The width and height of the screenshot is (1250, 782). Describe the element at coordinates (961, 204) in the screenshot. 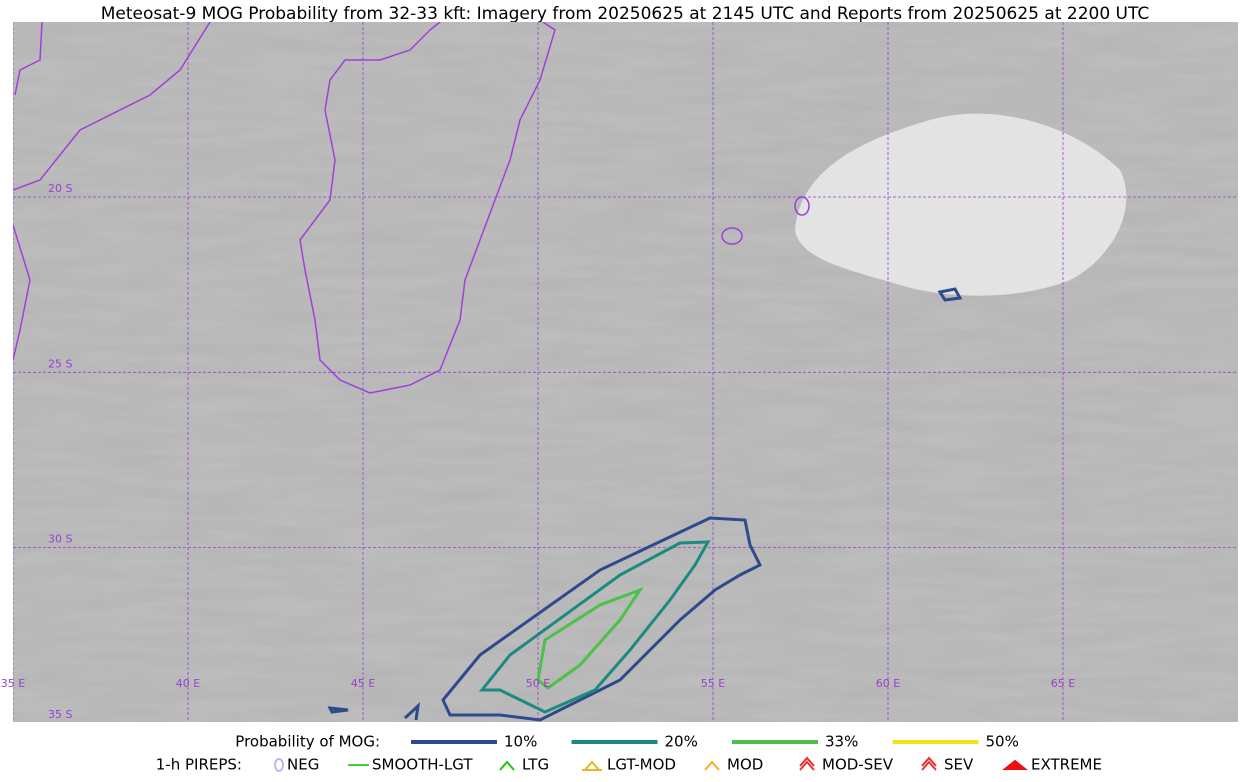

I see `cloud` at that location.